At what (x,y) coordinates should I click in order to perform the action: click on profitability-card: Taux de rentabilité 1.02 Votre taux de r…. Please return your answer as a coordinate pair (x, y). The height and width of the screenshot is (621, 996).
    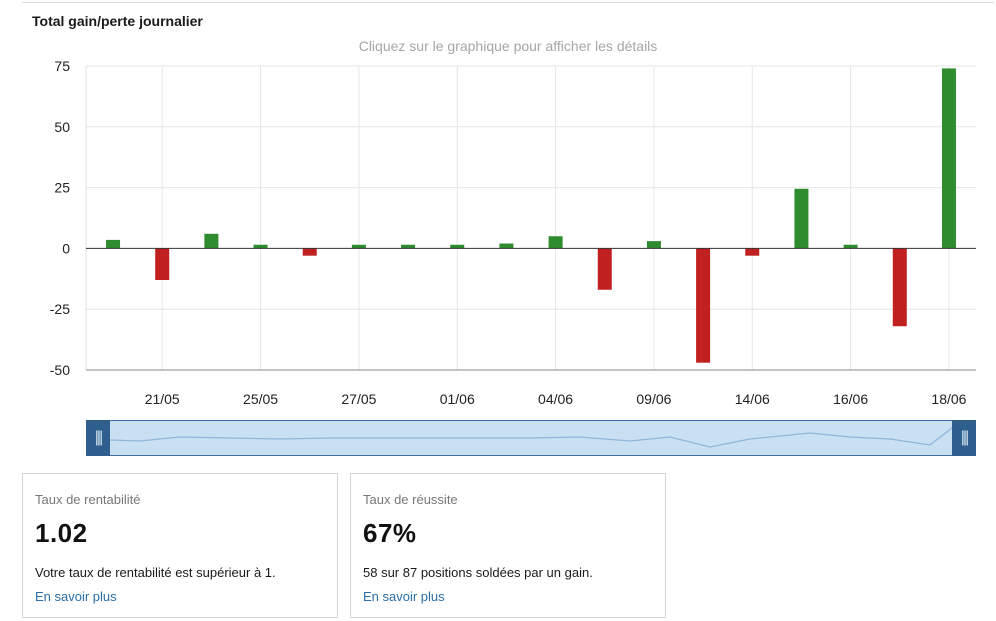
    Looking at the image, I should click on (180, 545).